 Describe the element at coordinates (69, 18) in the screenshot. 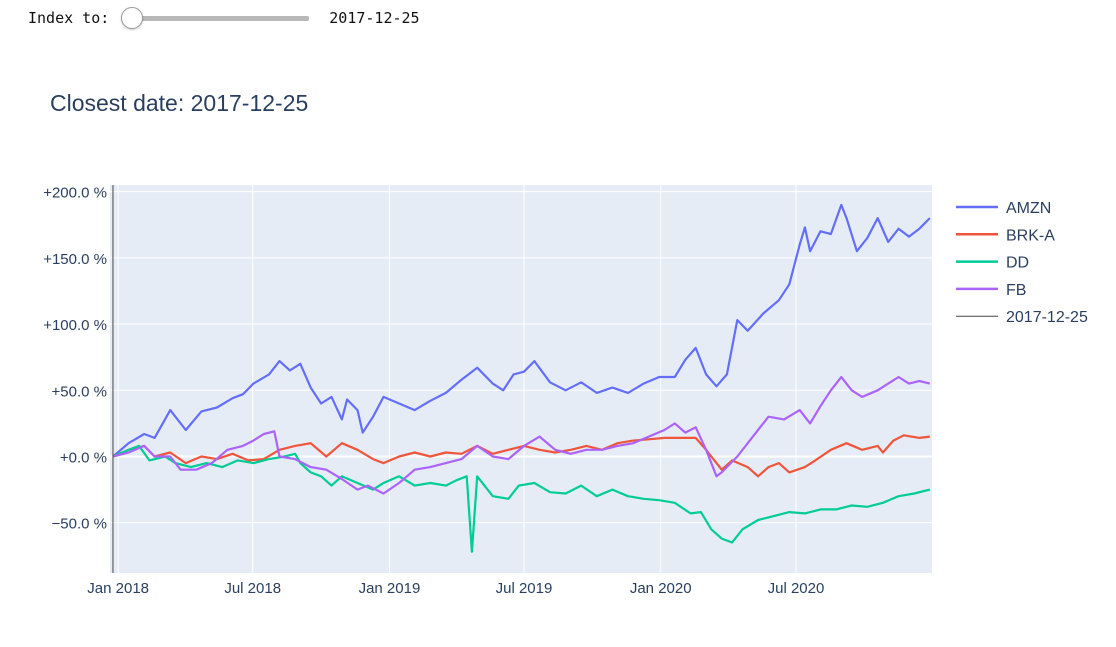

I see `index-to-label: Index to:` at that location.